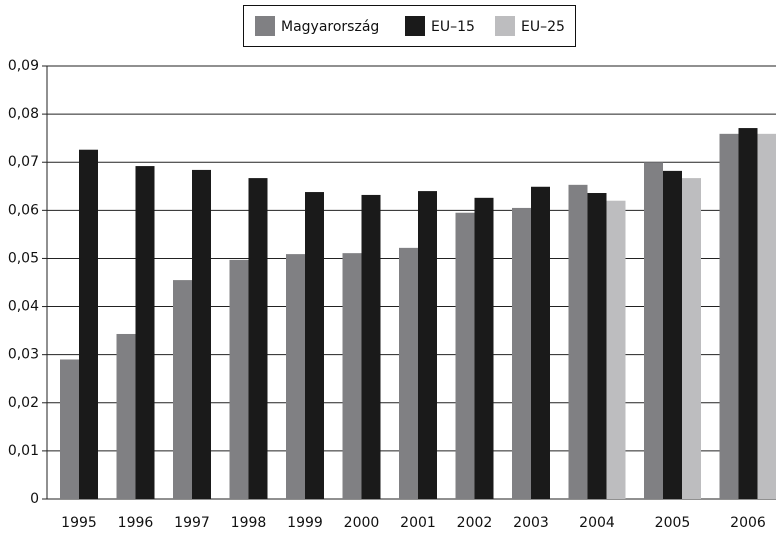  What do you see at coordinates (23, 258) in the screenshot?
I see `y-tick-label: 0,05` at bounding box center [23, 258].